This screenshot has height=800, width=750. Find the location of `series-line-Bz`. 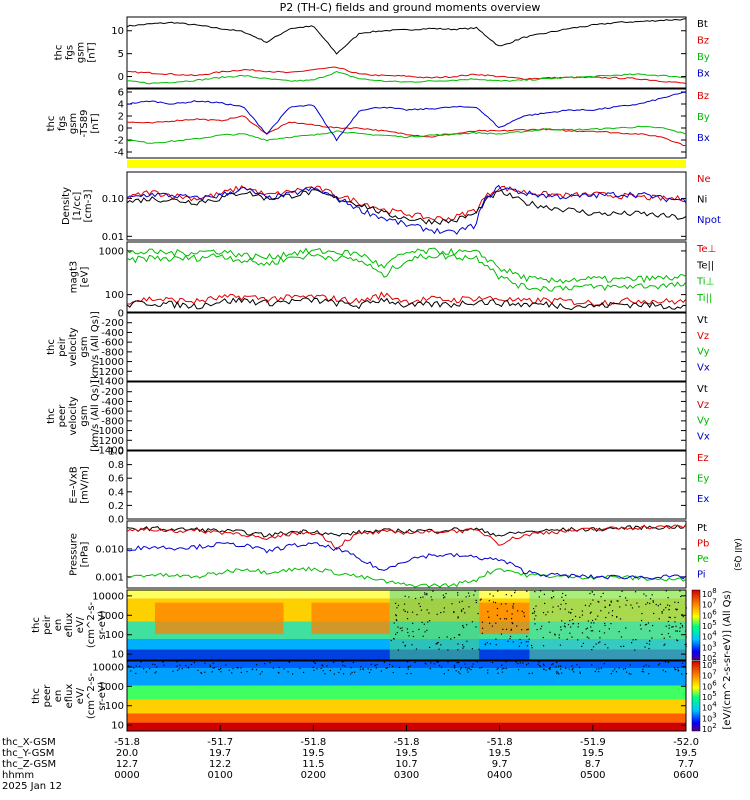

series-line-Bz is located at coordinates (407, 131).